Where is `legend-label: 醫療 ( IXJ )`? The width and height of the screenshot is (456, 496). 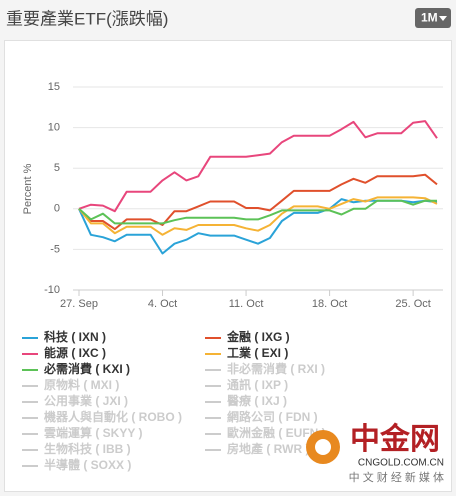
legend-label: 醫療 ( IXJ ) is located at coordinates (257, 400).